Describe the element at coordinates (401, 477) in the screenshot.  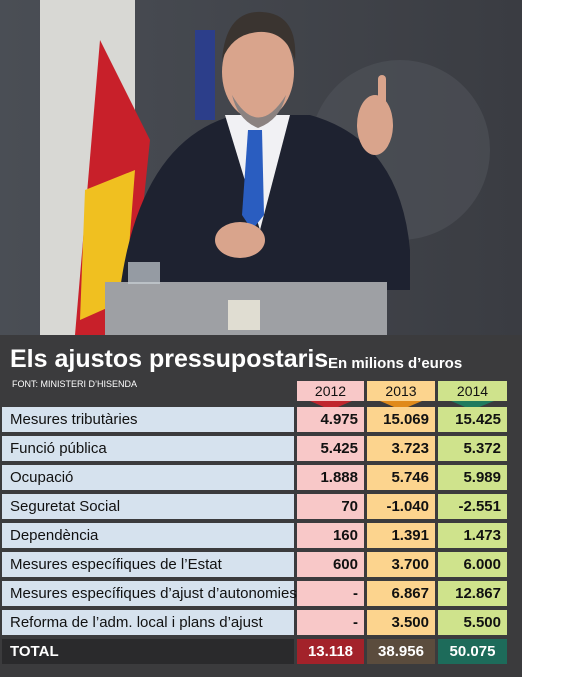
I see `cell-value: 5.746` at that location.